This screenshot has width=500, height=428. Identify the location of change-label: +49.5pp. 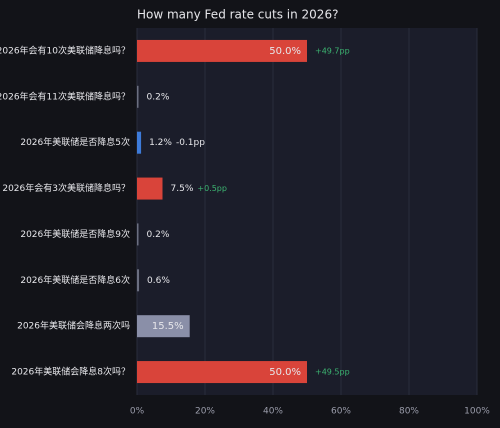
(332, 372).